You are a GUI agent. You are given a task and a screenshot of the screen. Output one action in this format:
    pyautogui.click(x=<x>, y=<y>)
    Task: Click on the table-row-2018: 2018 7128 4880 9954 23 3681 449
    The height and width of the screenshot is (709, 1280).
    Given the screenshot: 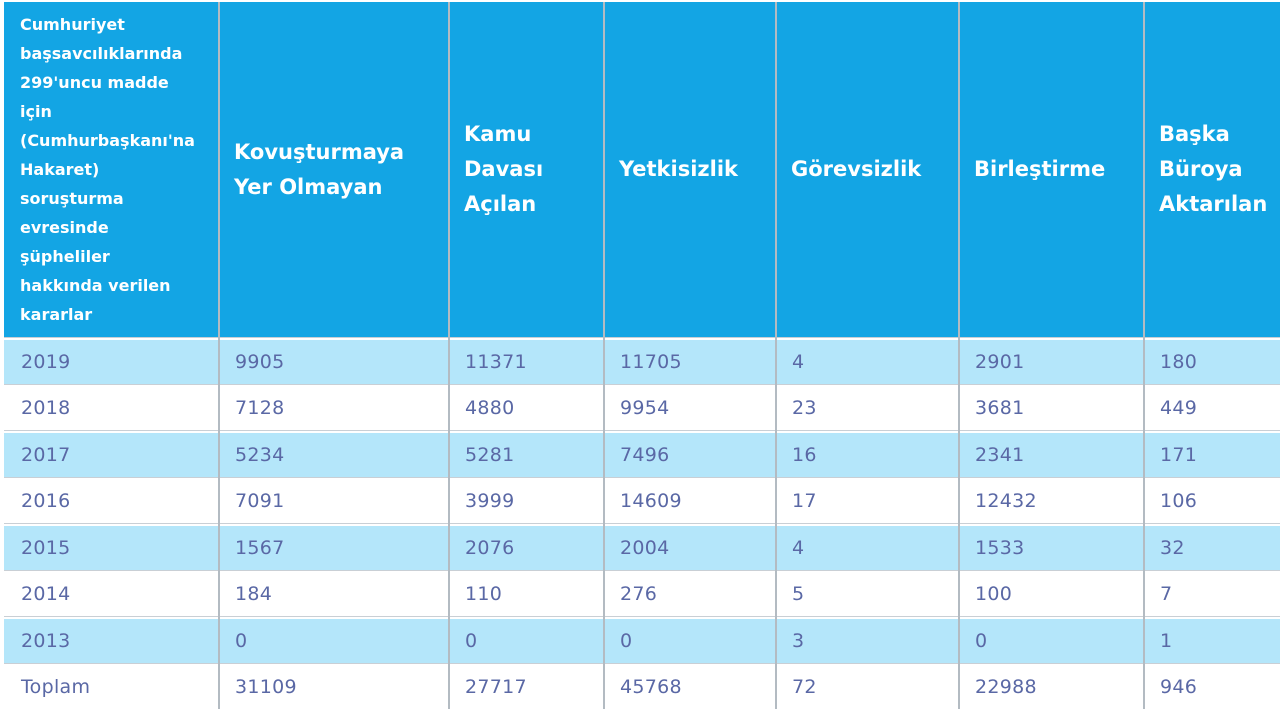 What is the action you would take?
    pyautogui.click(x=642, y=406)
    